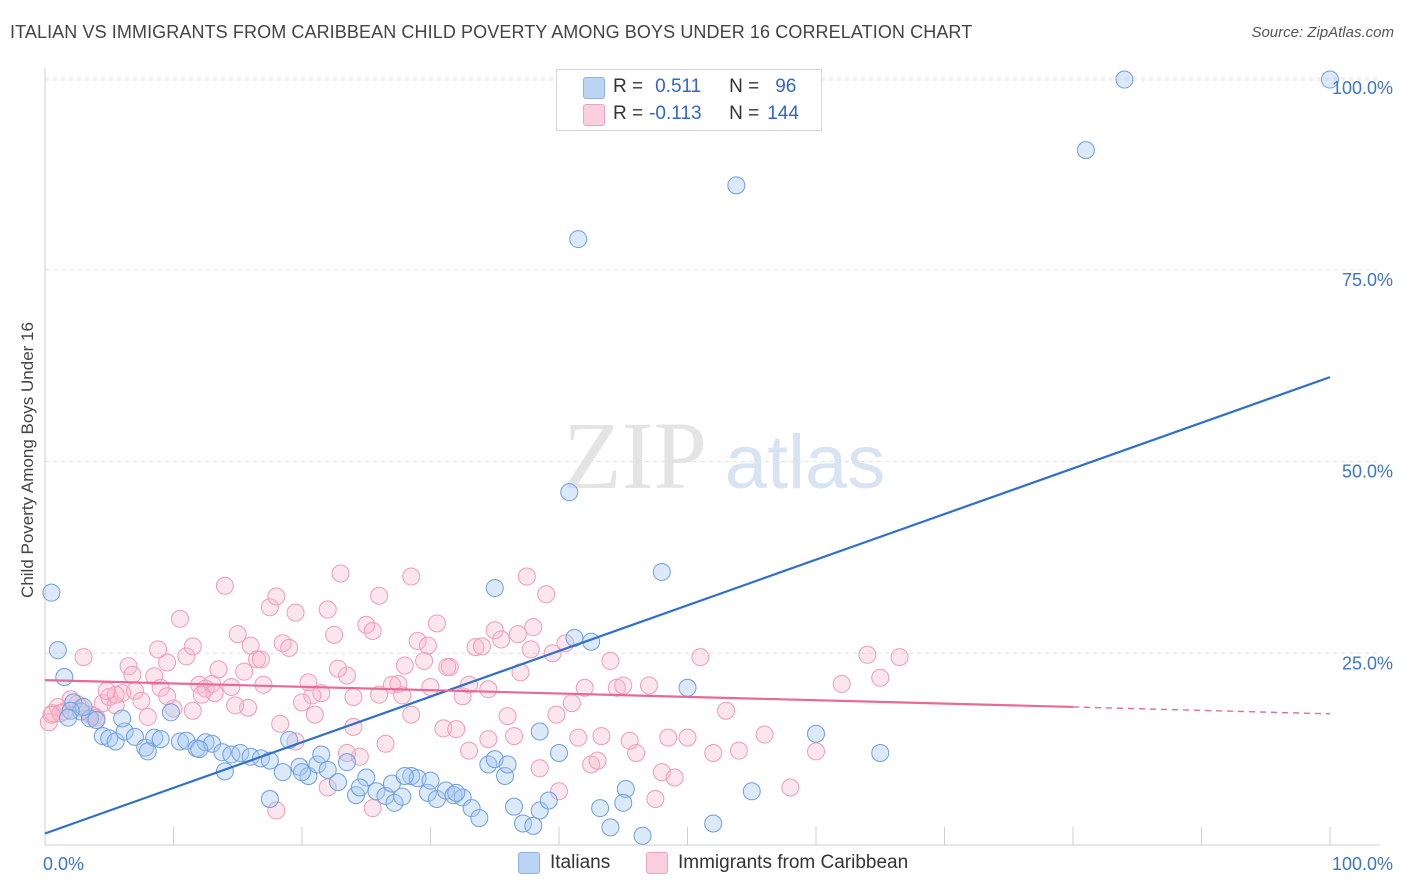  I want to click on r-label: R =, so click(628, 86).